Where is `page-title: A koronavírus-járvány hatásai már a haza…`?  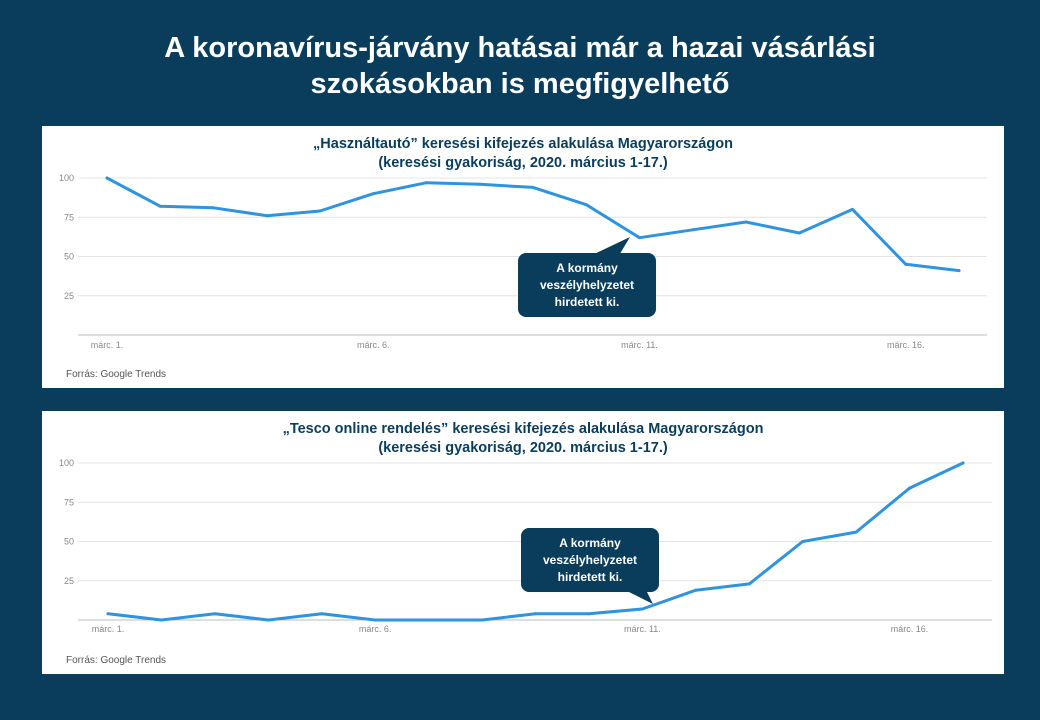 page-title: A koronavírus-járvány hatásai már a haza… is located at coordinates (520, 66).